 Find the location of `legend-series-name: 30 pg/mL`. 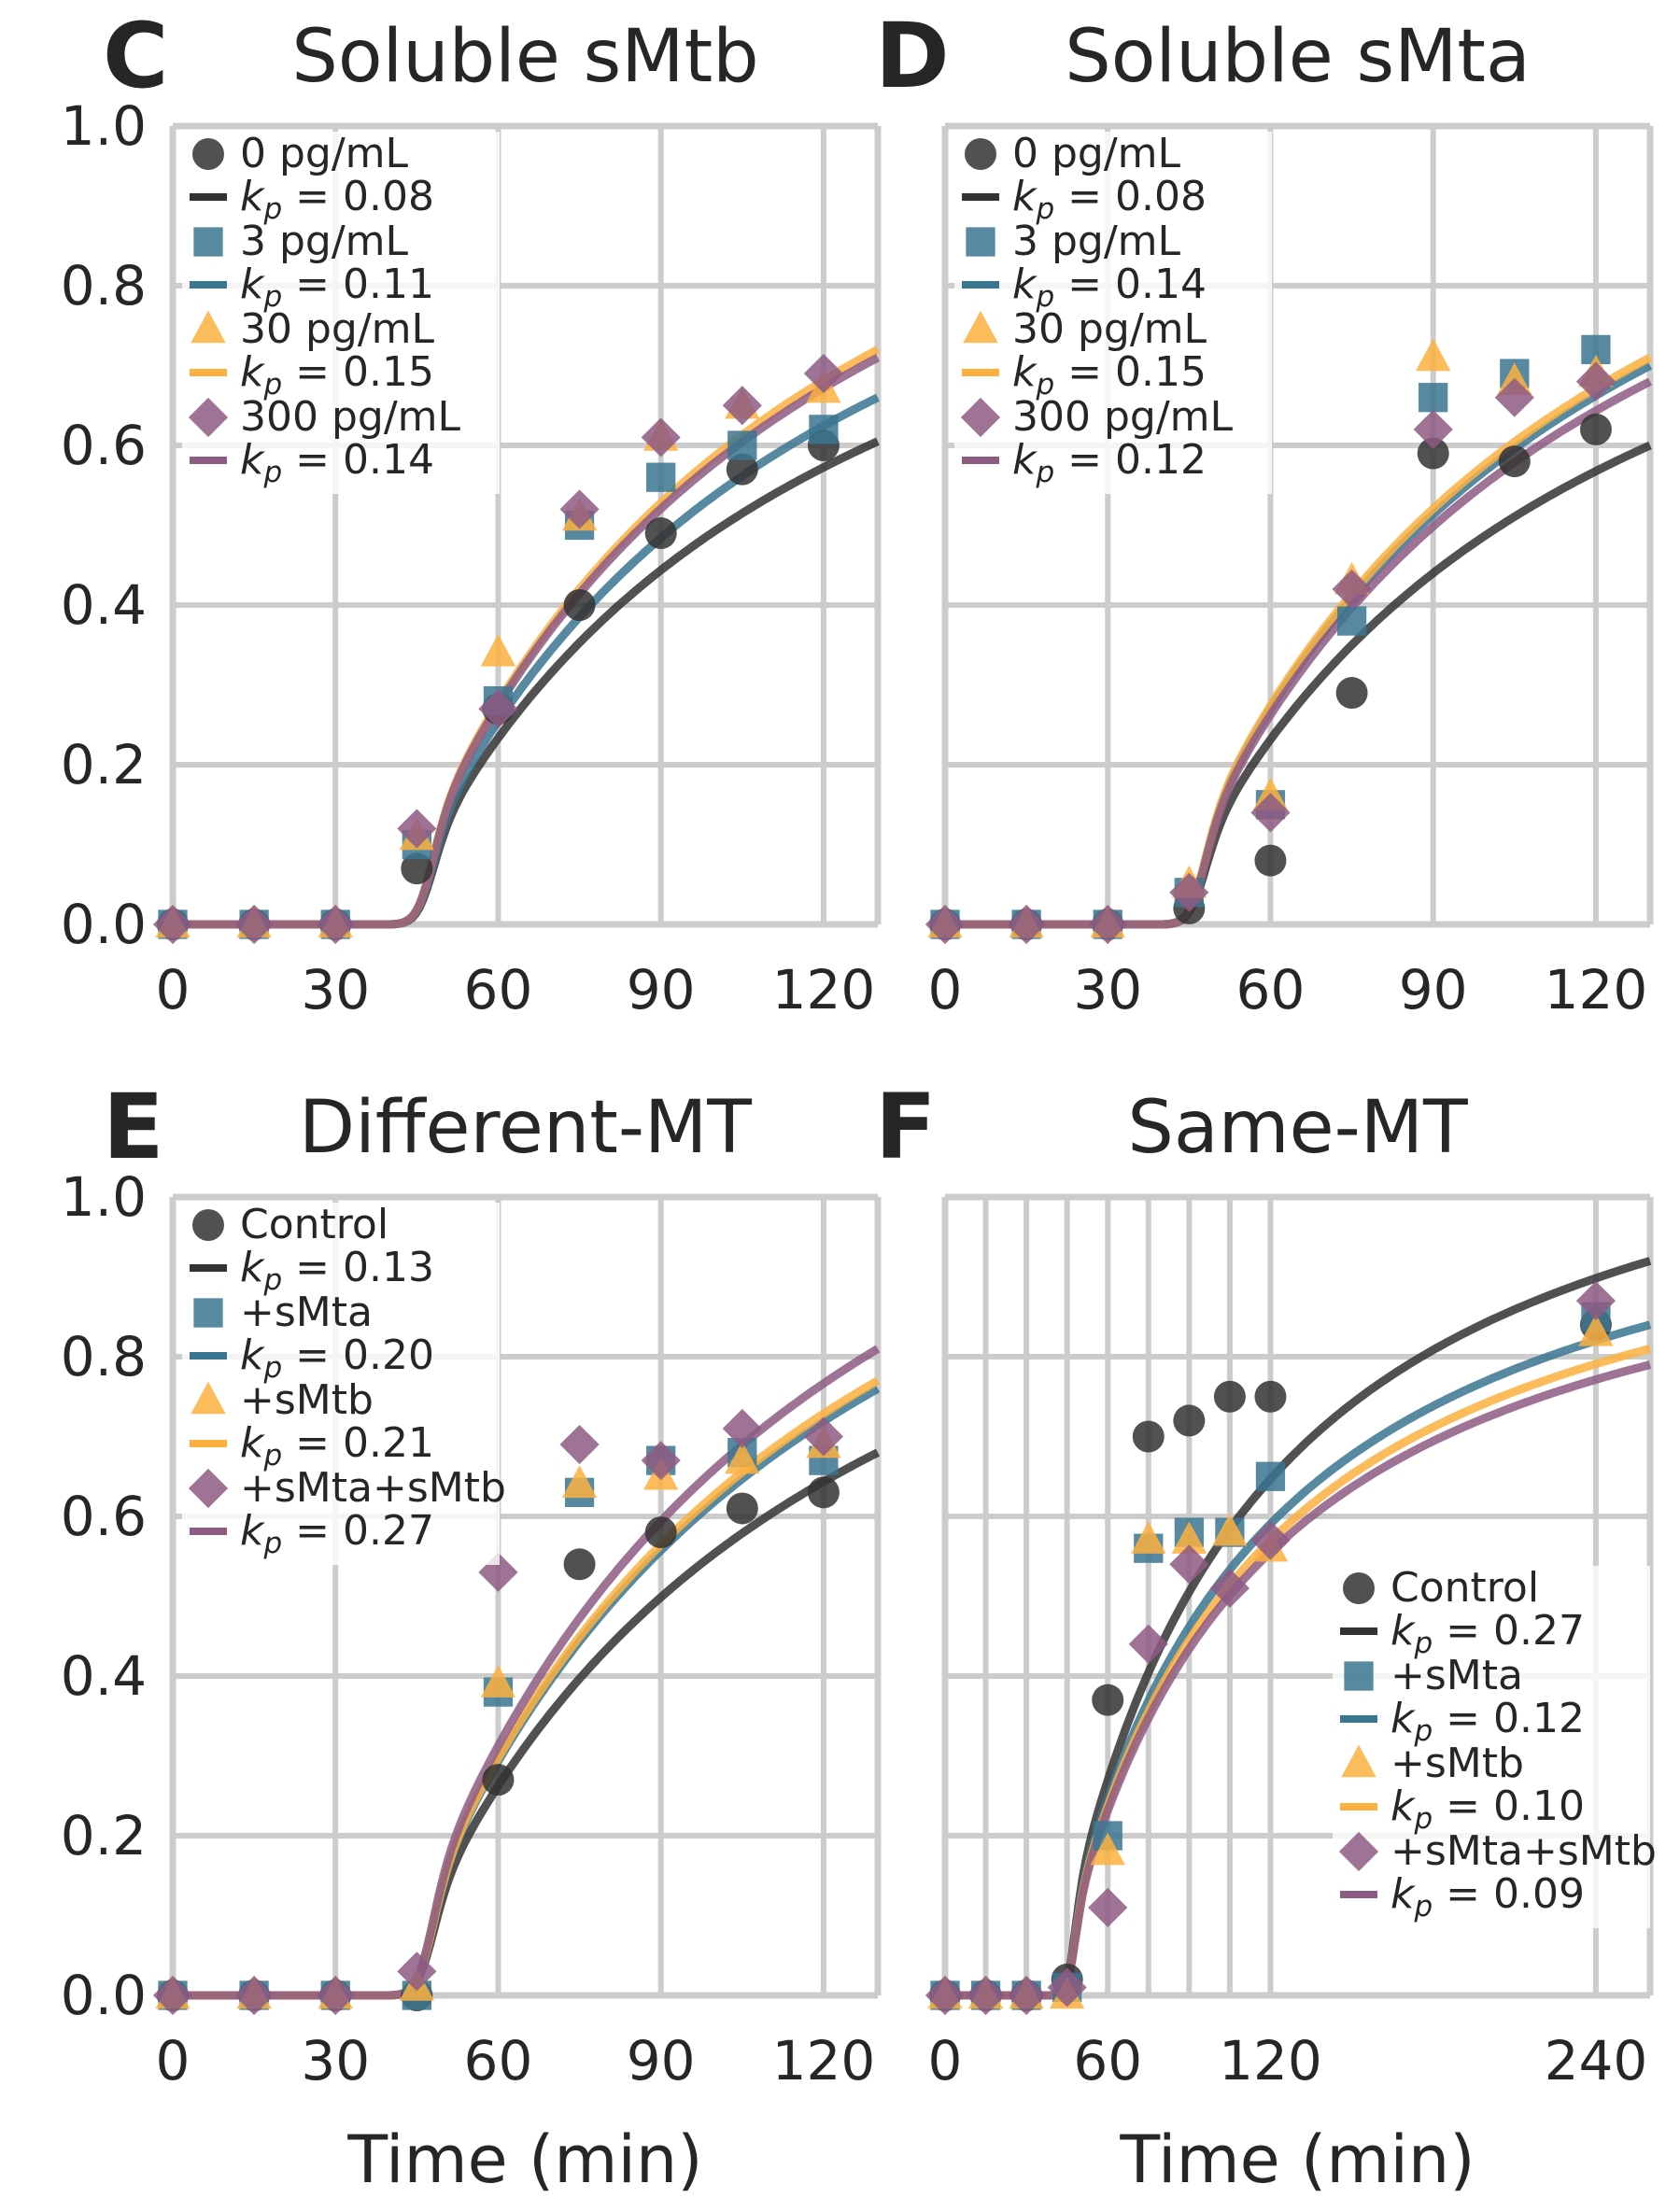

legend-series-name: 30 pg/mL is located at coordinates (1109, 329).